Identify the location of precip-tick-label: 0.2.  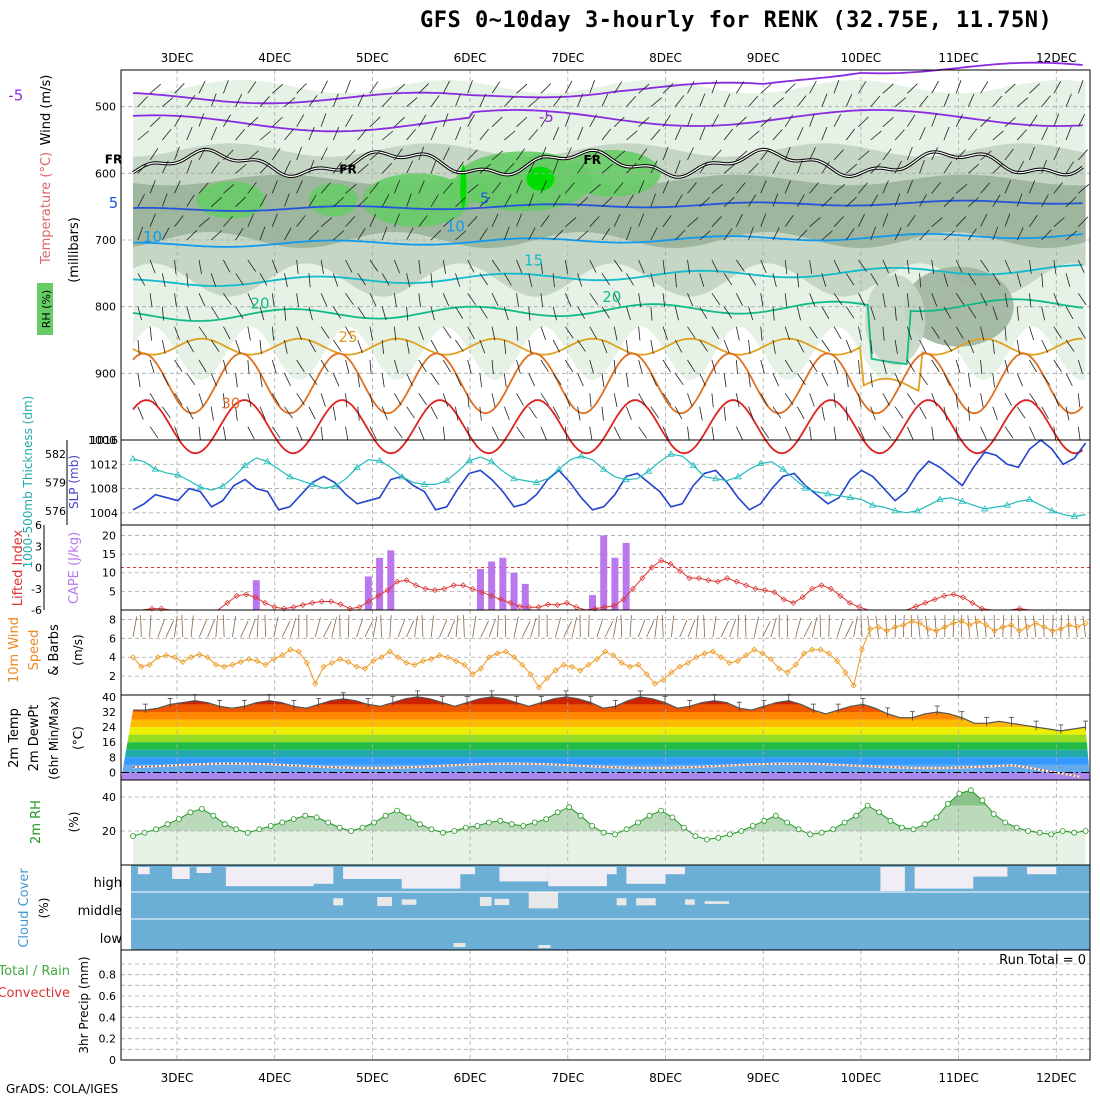
(108, 1039).